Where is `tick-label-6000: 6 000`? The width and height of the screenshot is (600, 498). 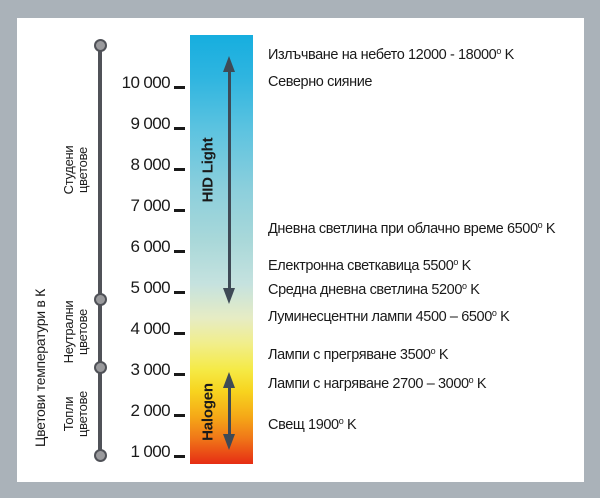
tick-label-6000: 6 000 is located at coordinates (150, 246).